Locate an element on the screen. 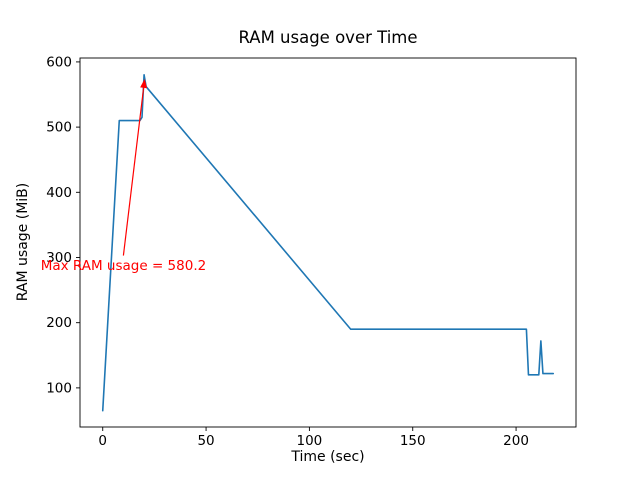 This screenshot has height=480, width=640. y-tick-label: 300 is located at coordinates (59, 258).